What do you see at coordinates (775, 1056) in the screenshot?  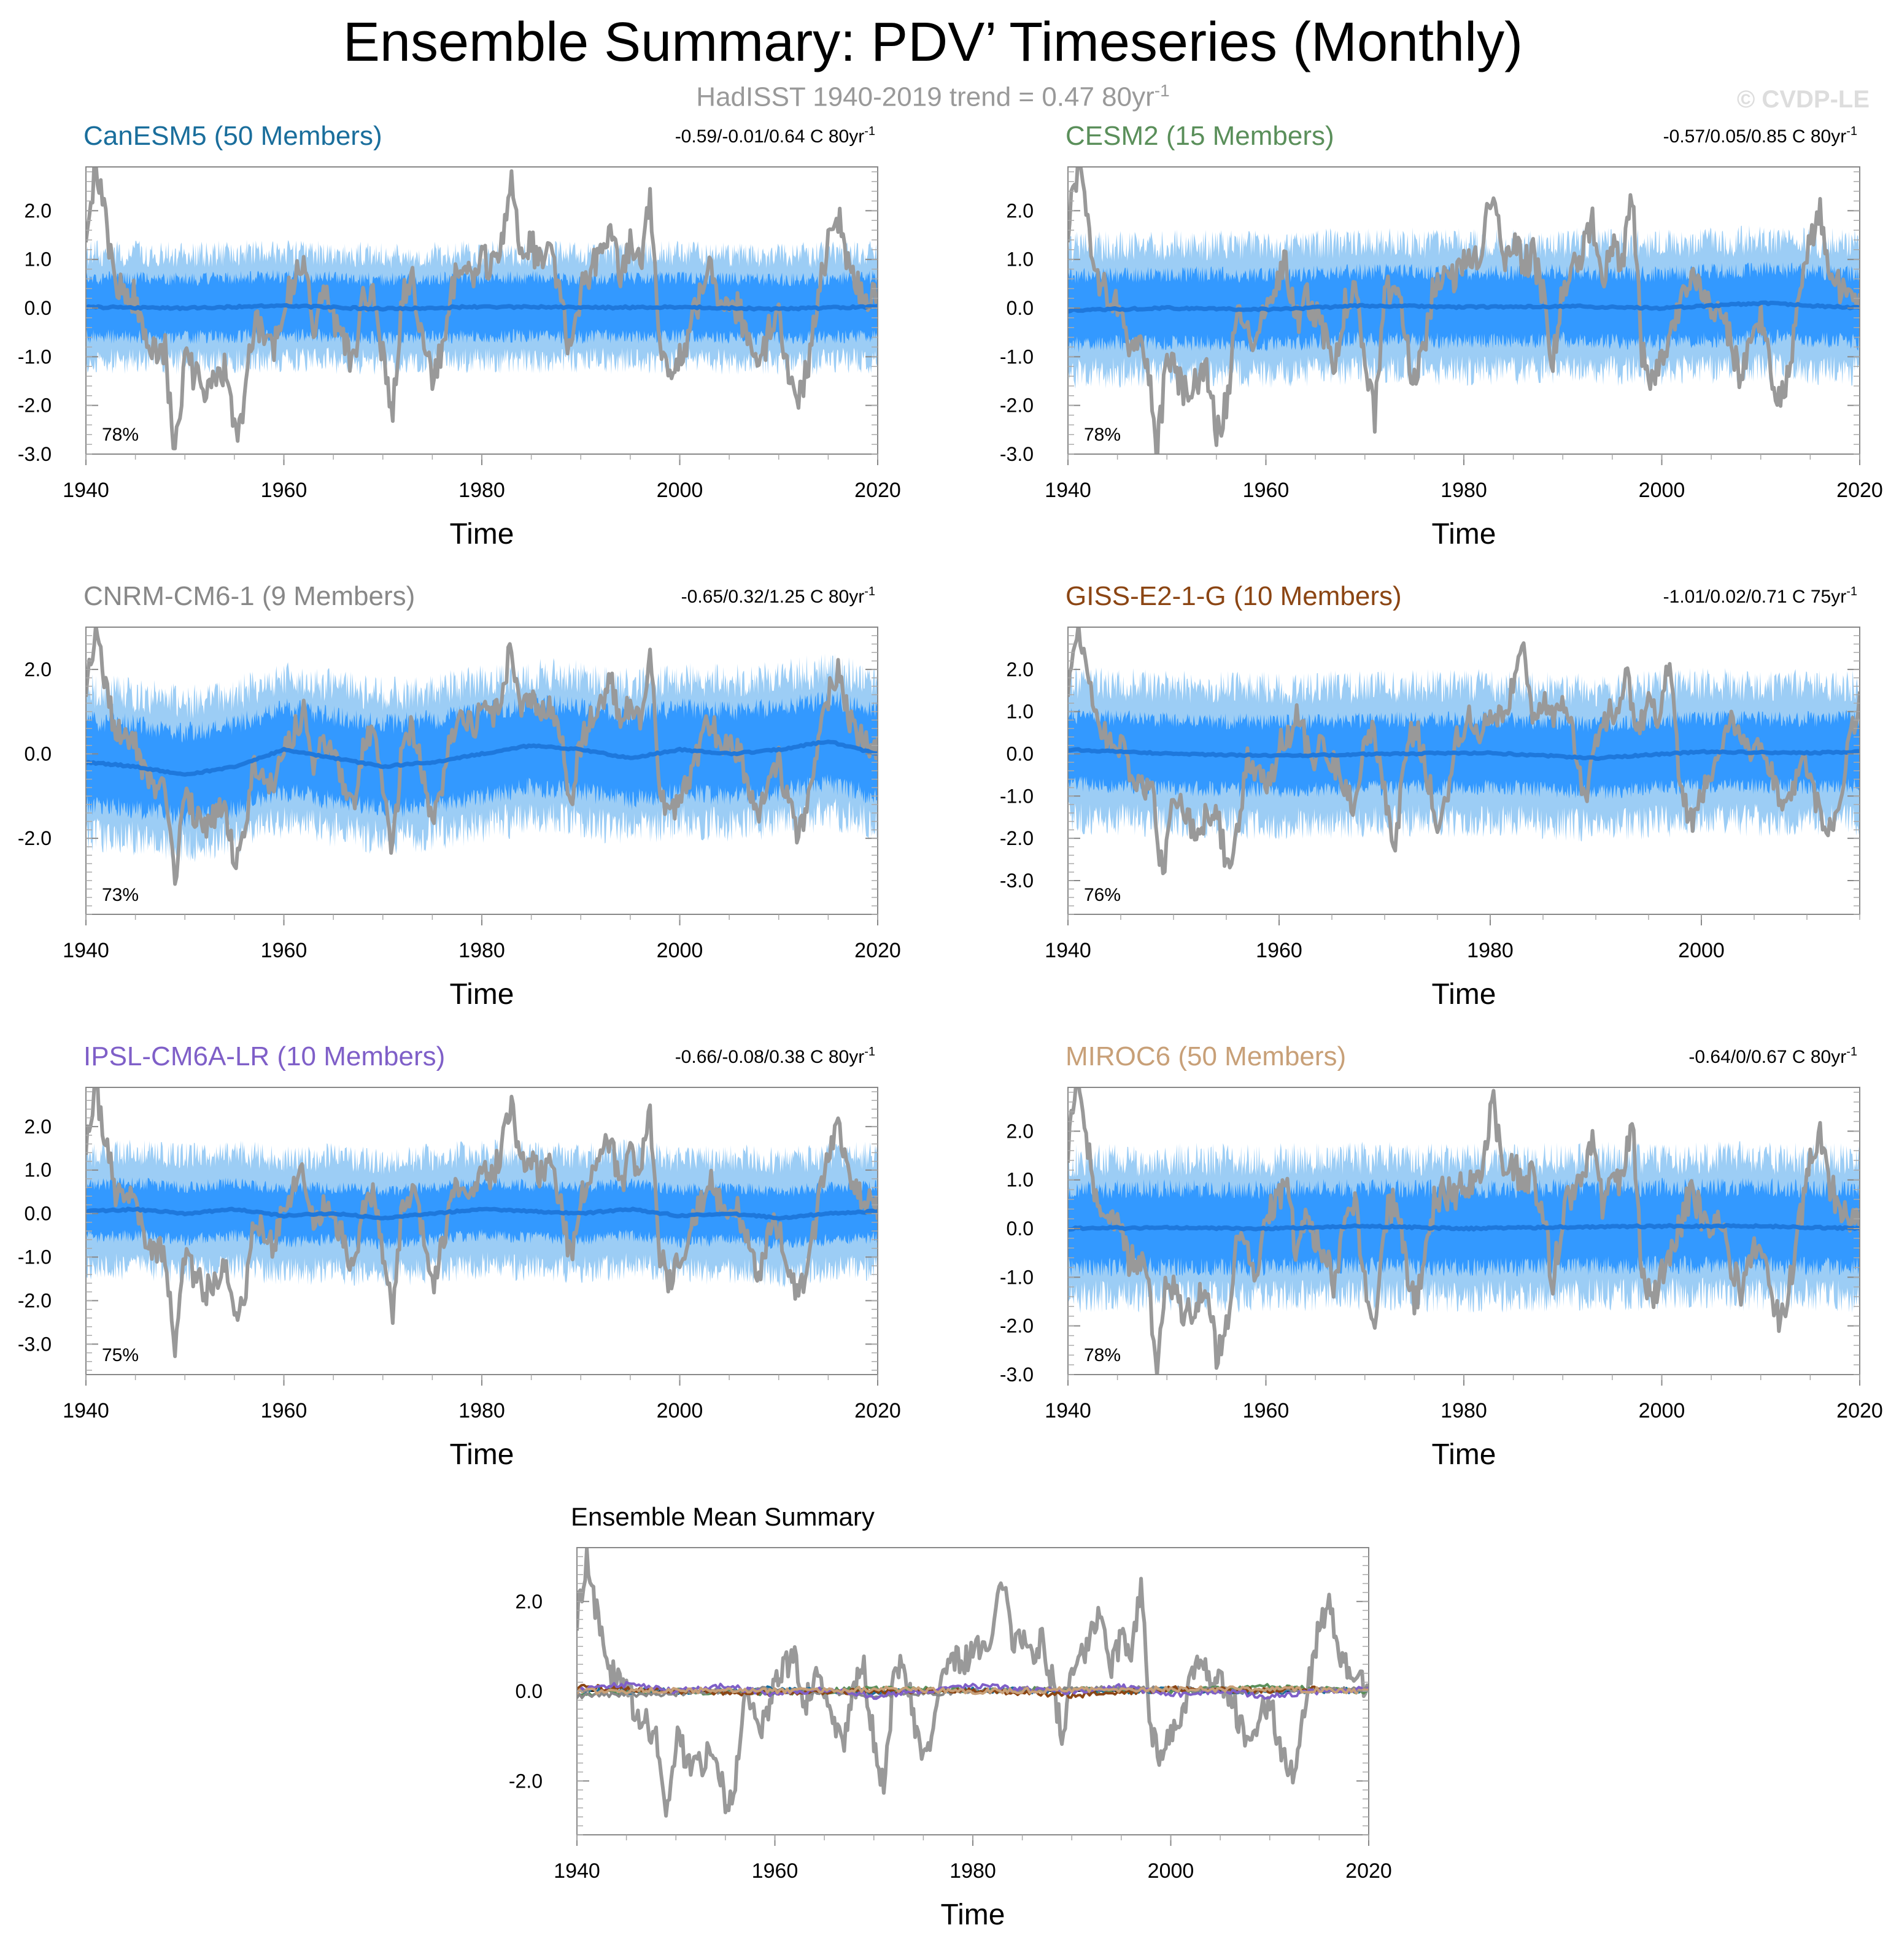 I see `panel-trend-label: -0.66/-0.08/0.38 C 80yr-1` at bounding box center [775, 1056].